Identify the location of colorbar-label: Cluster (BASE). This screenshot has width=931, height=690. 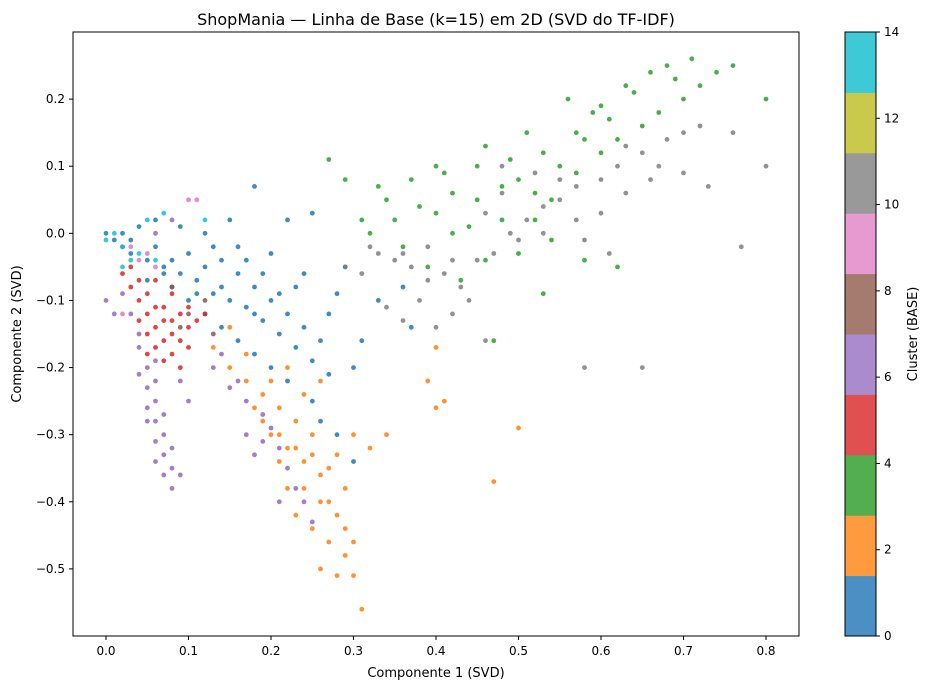
(913, 334).